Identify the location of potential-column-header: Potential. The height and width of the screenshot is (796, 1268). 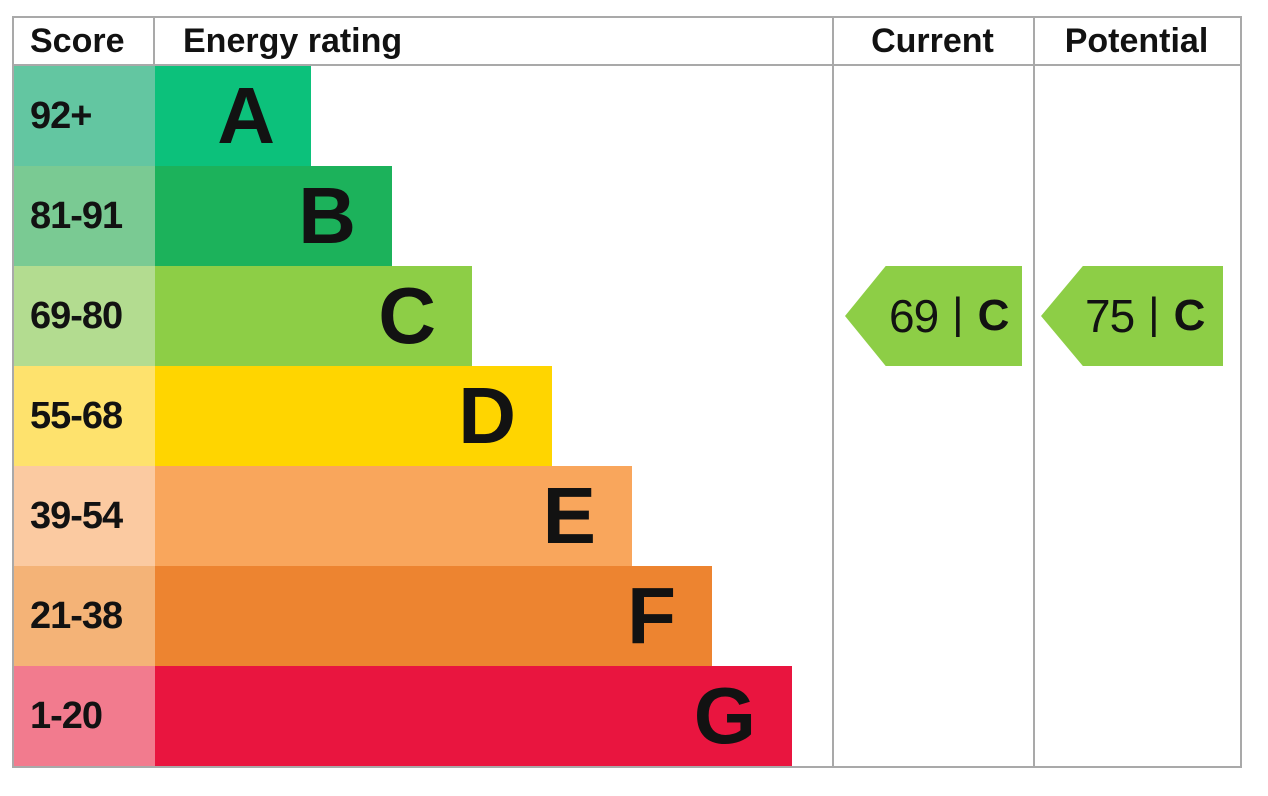
(1136, 40).